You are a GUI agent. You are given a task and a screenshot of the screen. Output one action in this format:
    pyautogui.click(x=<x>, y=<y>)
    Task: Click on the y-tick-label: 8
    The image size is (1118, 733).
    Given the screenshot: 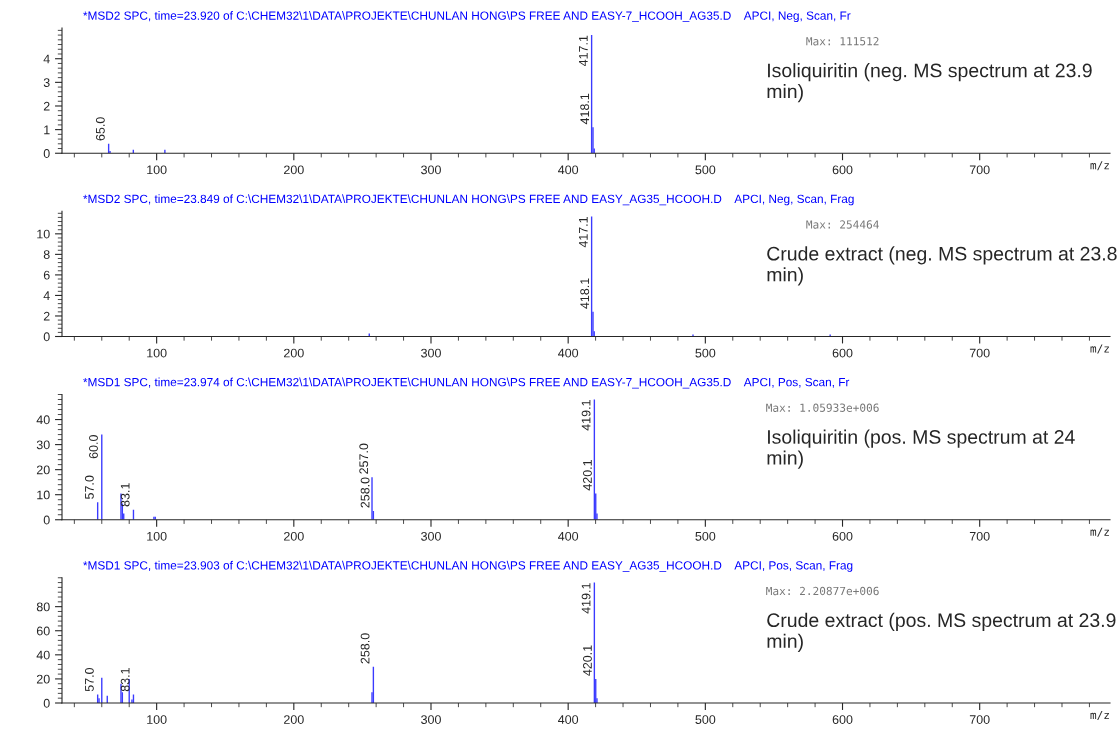 What is the action you would take?
    pyautogui.click(x=46, y=255)
    